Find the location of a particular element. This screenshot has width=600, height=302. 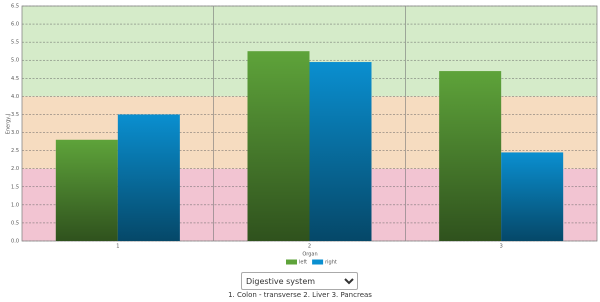

y-tick-label: 5.5 is located at coordinates (15, 43).